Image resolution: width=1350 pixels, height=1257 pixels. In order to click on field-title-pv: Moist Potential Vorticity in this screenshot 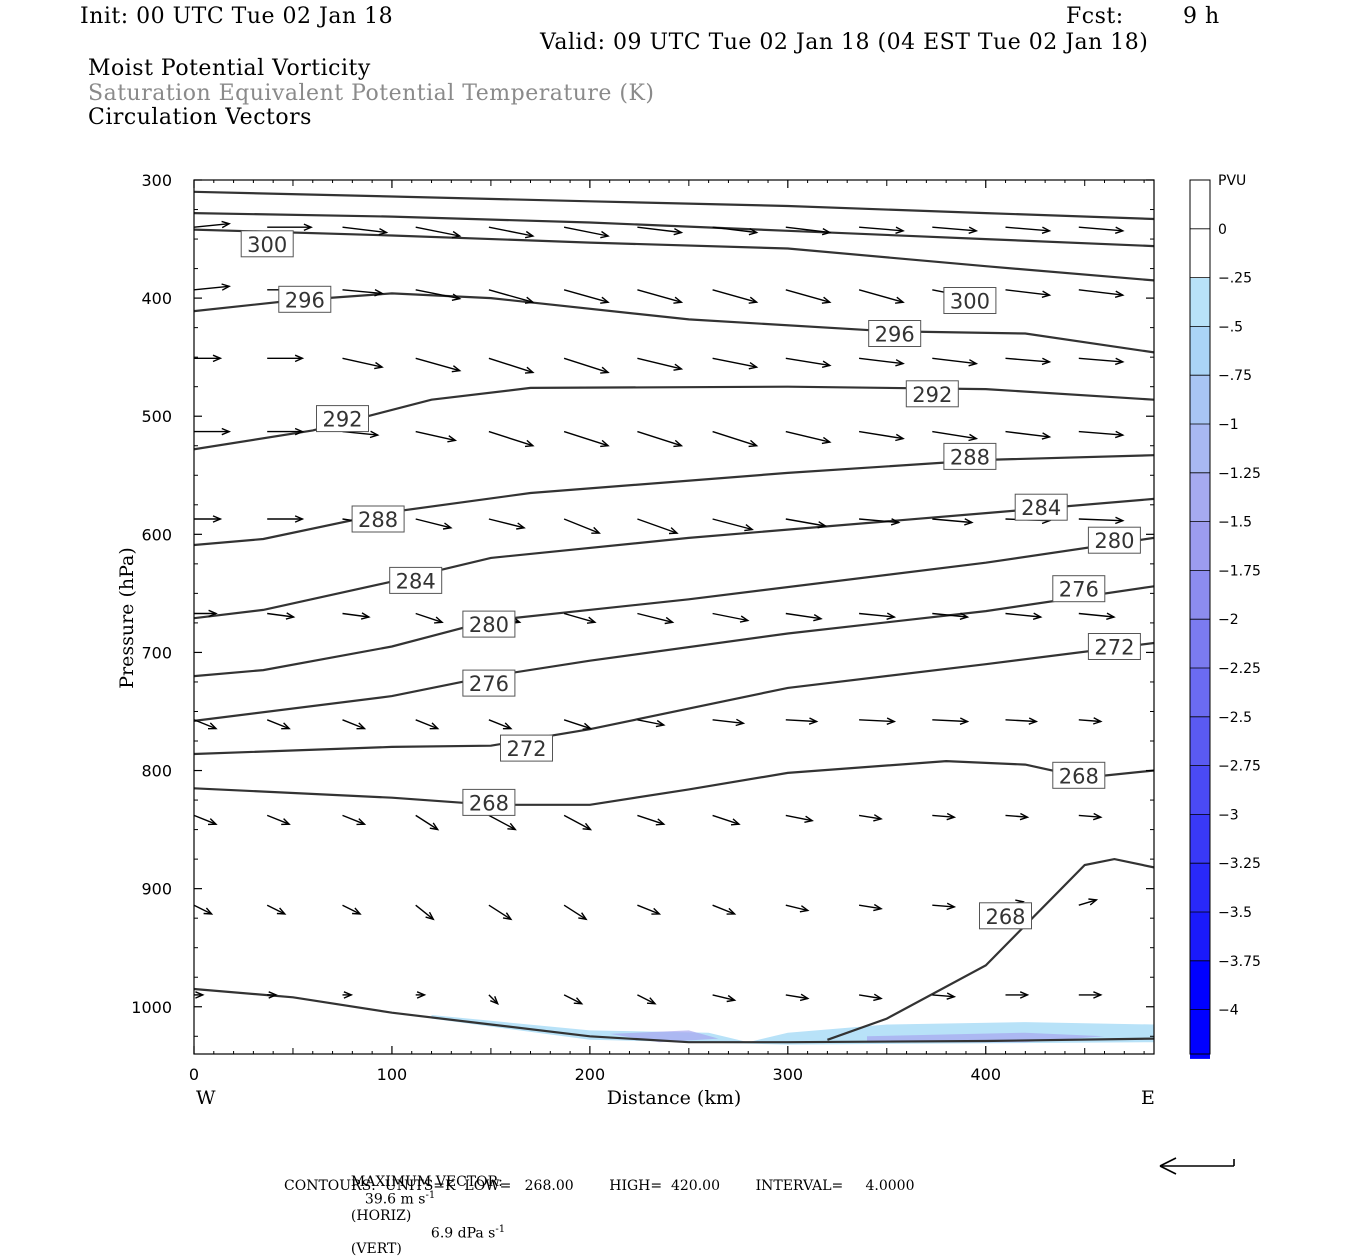, I will do `click(229, 68)`.